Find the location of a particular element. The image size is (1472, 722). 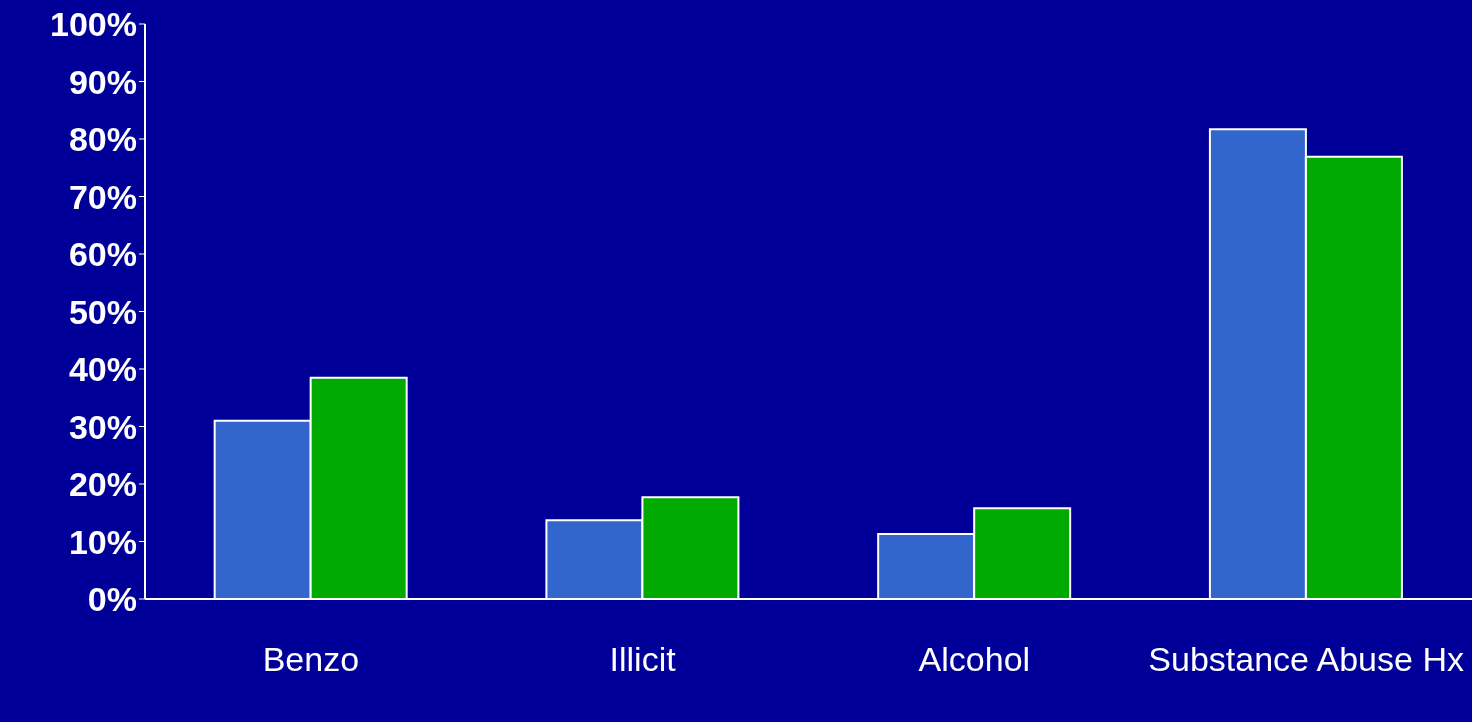

x-tick-label: Benzo is located at coordinates (311, 659).